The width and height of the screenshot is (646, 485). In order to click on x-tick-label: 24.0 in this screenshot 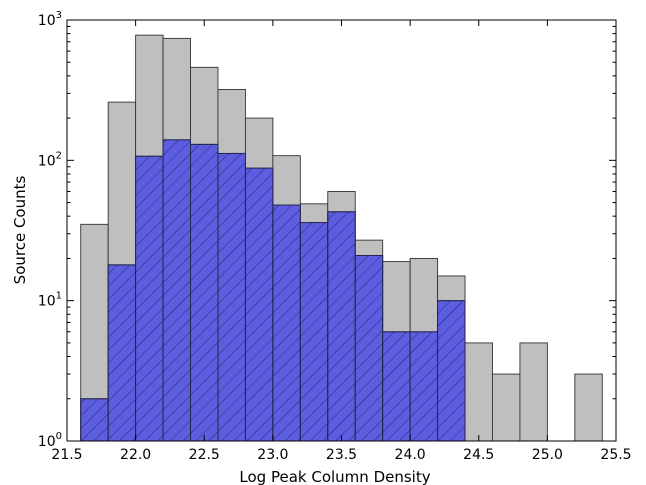, I will do `click(410, 455)`.